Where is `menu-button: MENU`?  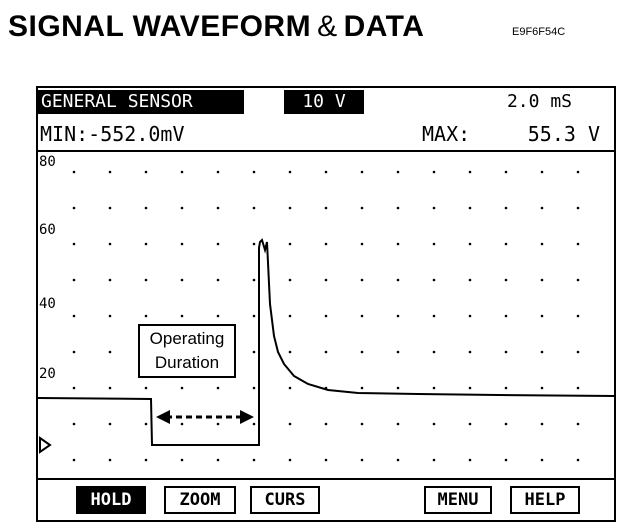 menu-button: MENU is located at coordinates (458, 500).